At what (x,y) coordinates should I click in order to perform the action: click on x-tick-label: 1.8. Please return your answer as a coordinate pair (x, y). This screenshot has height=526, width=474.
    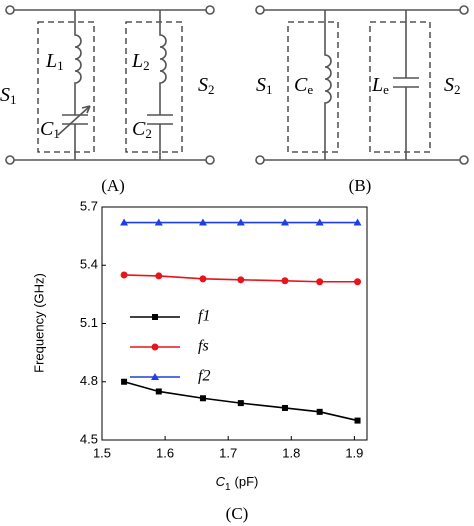
    Looking at the image, I should click on (291, 452).